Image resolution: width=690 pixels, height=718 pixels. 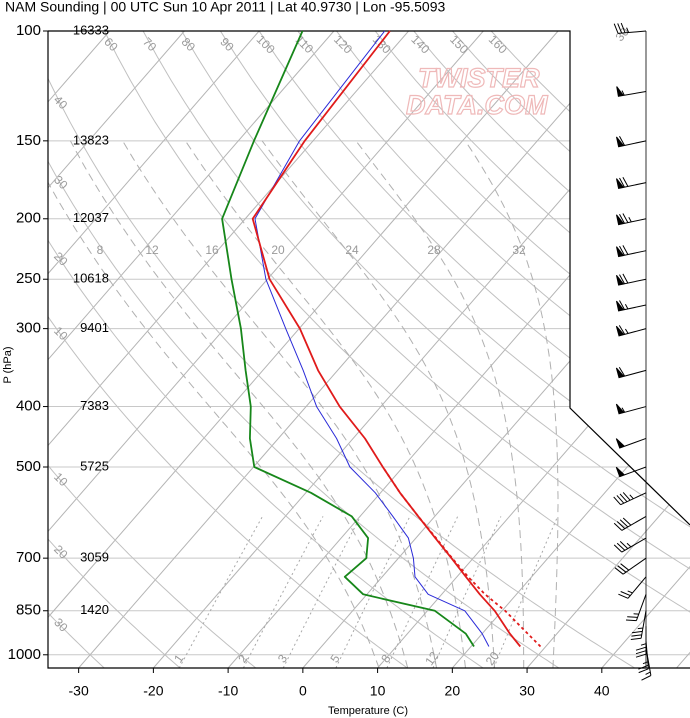 What do you see at coordinates (602, 691) in the screenshot?
I see `x-tick-label: 40` at bounding box center [602, 691].